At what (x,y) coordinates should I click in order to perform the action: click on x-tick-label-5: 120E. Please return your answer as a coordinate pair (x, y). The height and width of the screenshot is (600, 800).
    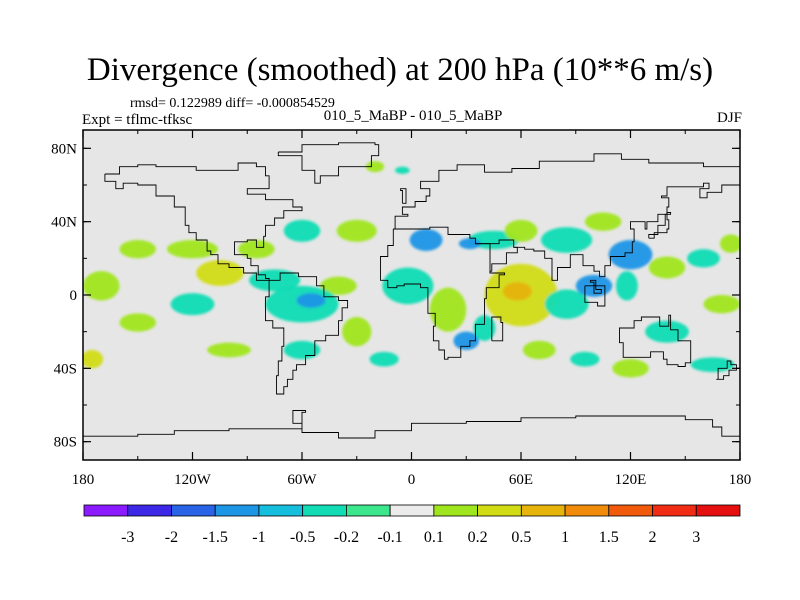
    Looking at the image, I should click on (631, 480).